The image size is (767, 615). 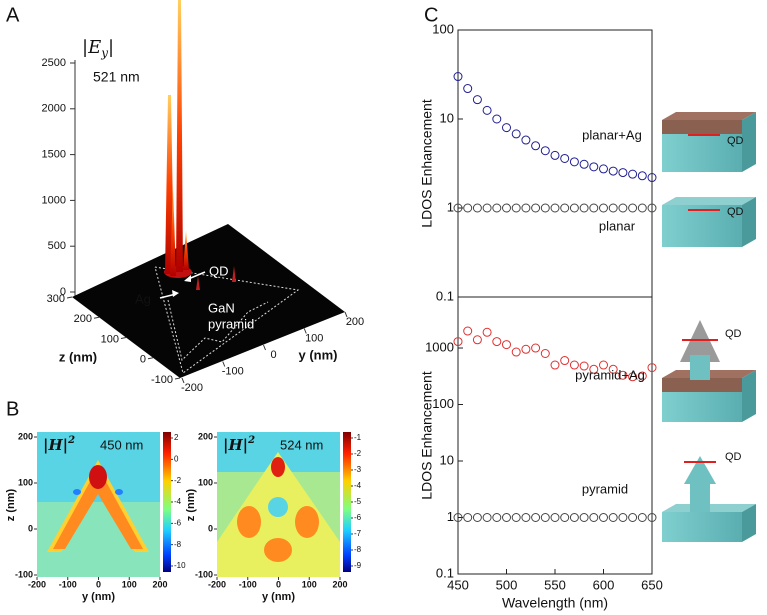 What do you see at coordinates (178, 480) in the screenshot?
I see `colorbar-tick-label: -2` at bounding box center [178, 480].